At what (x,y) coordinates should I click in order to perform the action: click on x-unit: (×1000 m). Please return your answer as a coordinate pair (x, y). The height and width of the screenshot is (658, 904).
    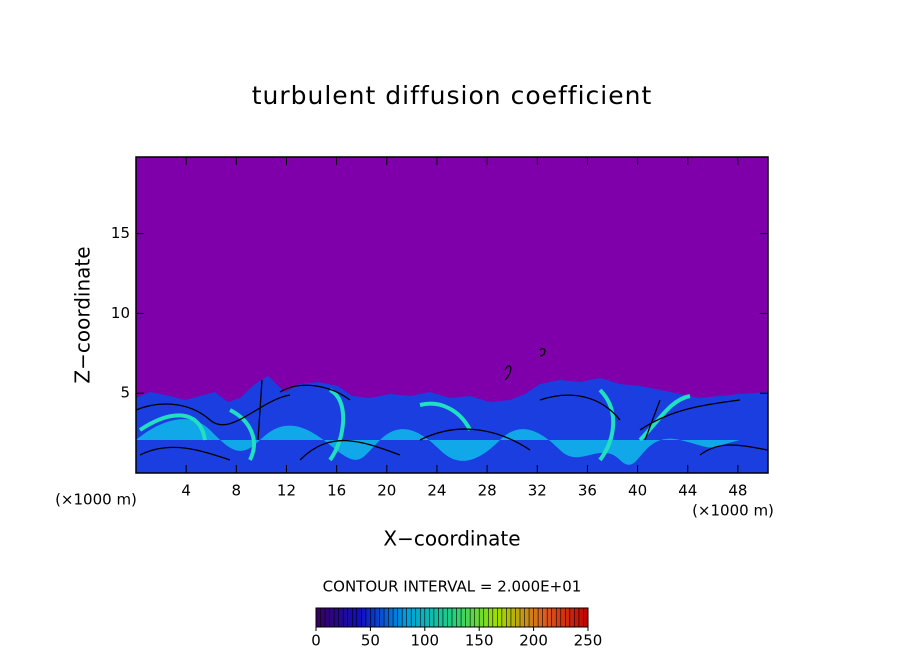
    Looking at the image, I should click on (733, 511).